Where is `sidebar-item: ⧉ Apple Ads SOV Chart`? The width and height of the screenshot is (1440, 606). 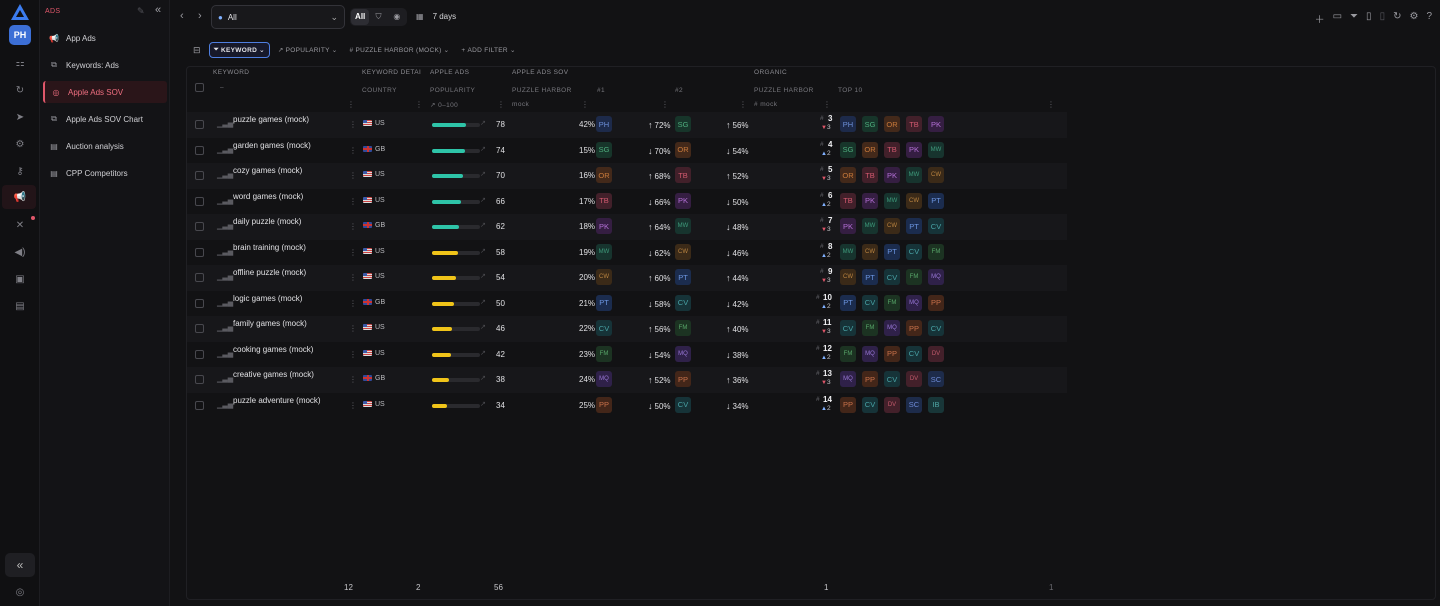 sidebar-item: ⧉ Apple Ads SOV Chart is located at coordinates (105, 119).